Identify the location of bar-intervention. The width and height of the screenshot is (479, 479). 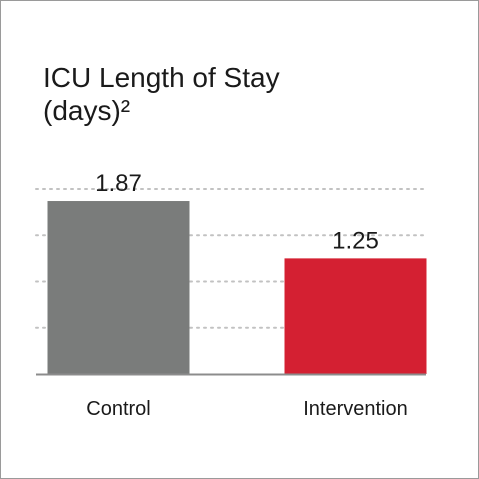
(355, 316).